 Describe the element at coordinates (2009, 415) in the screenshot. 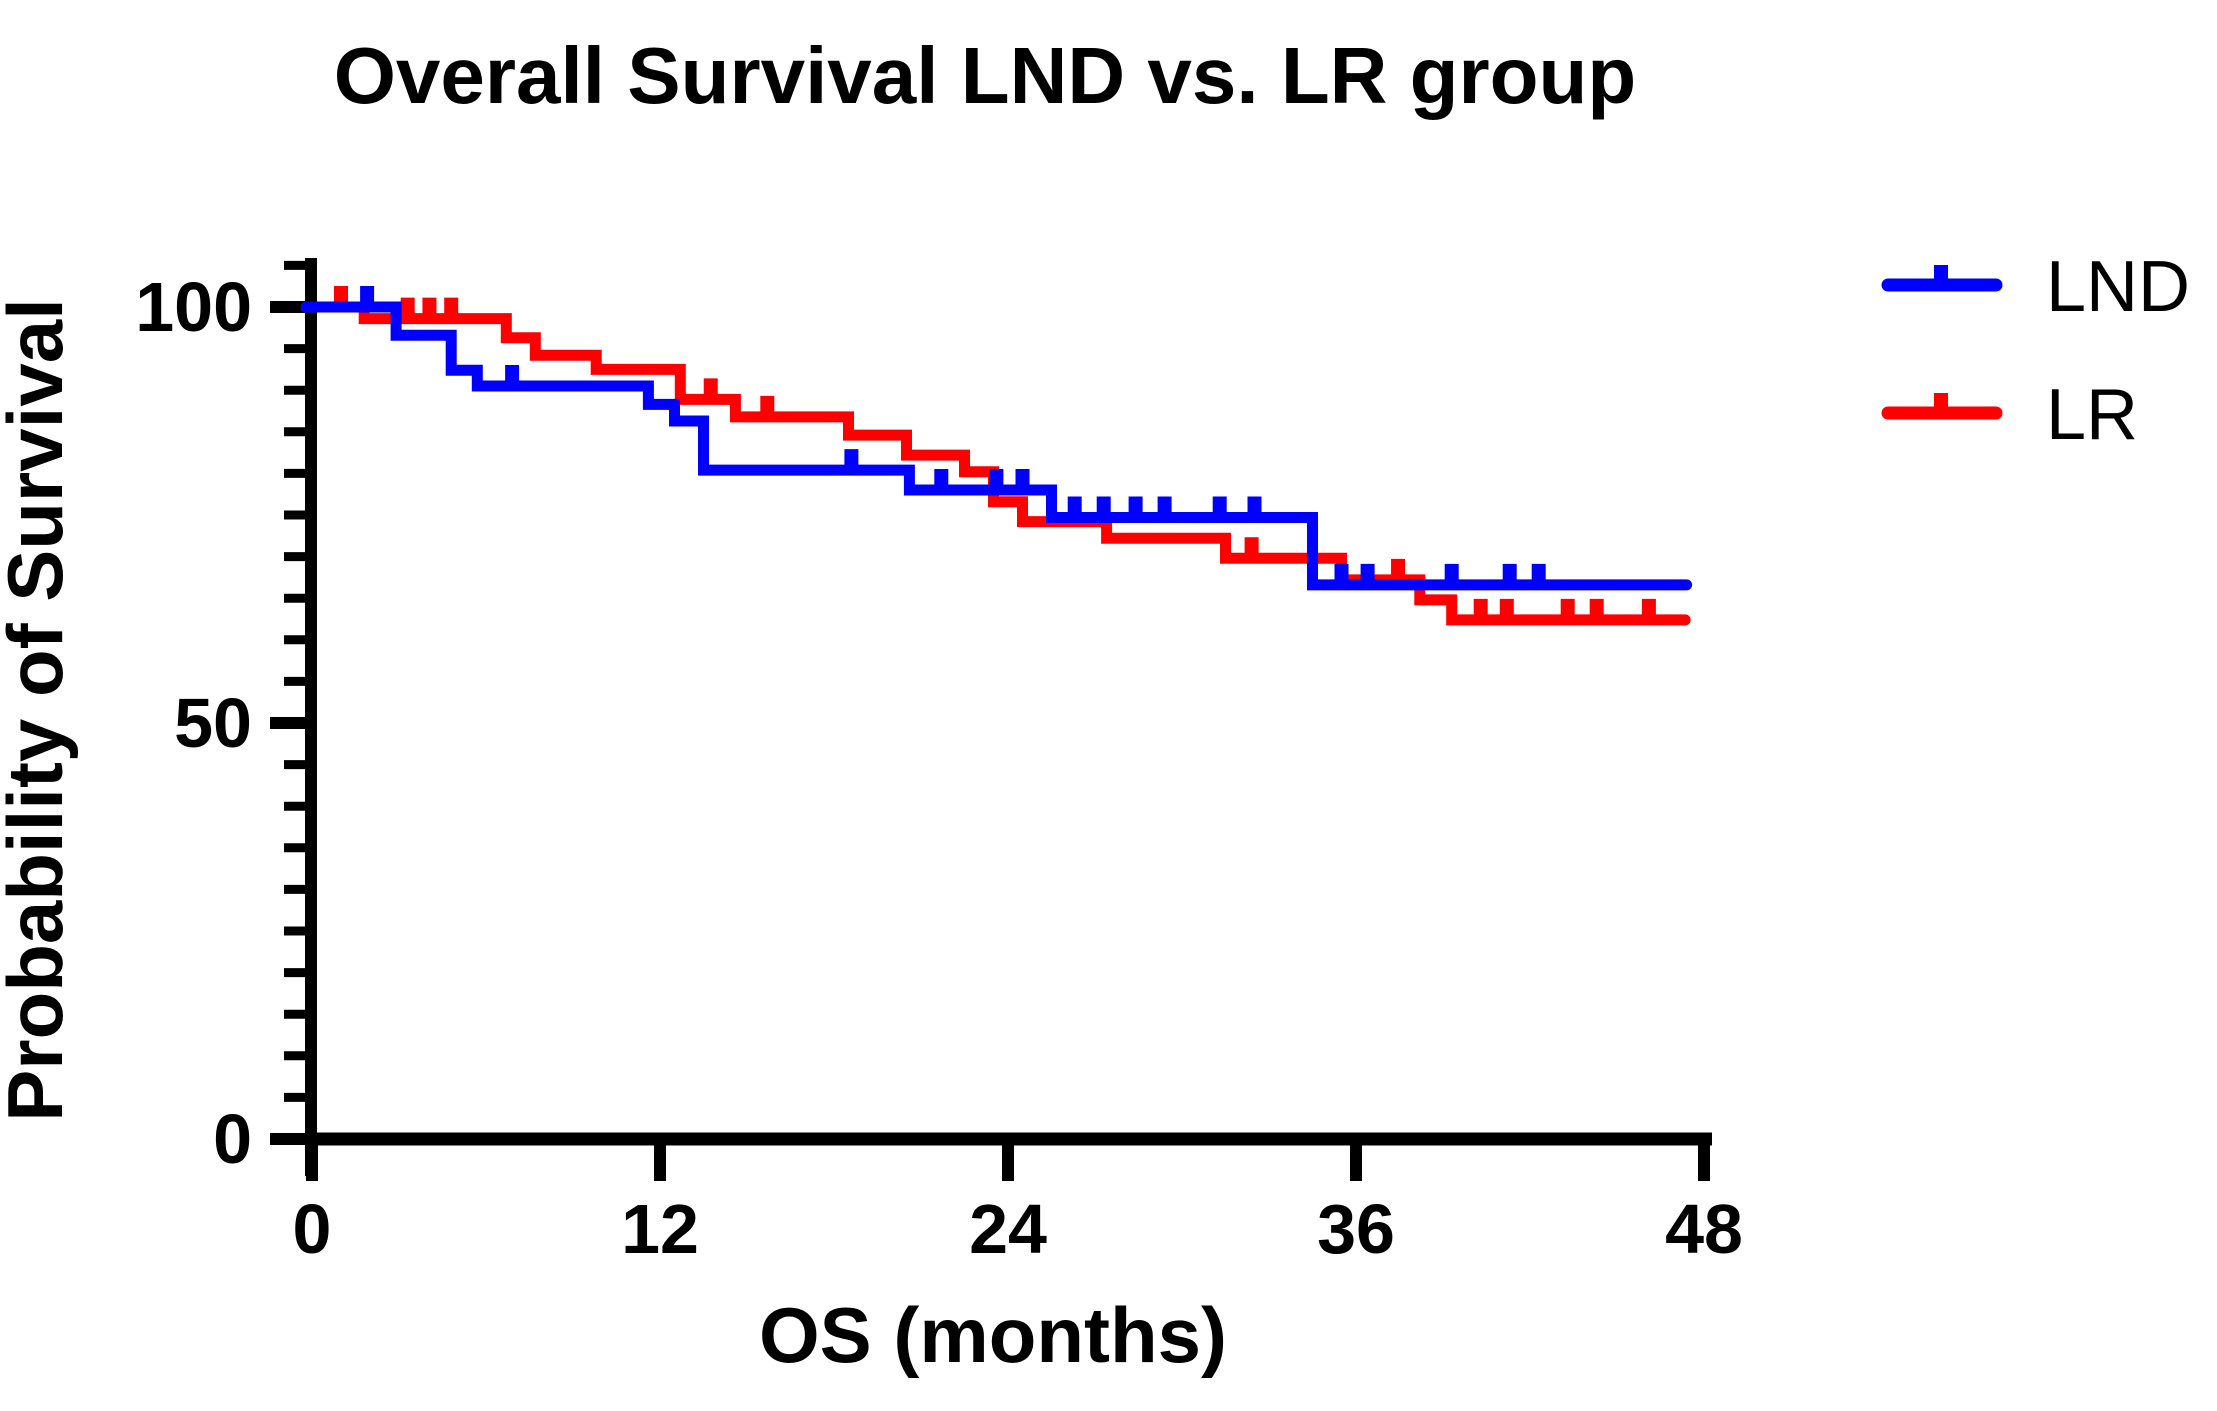

I see `legend-item-LR: LR` at that location.